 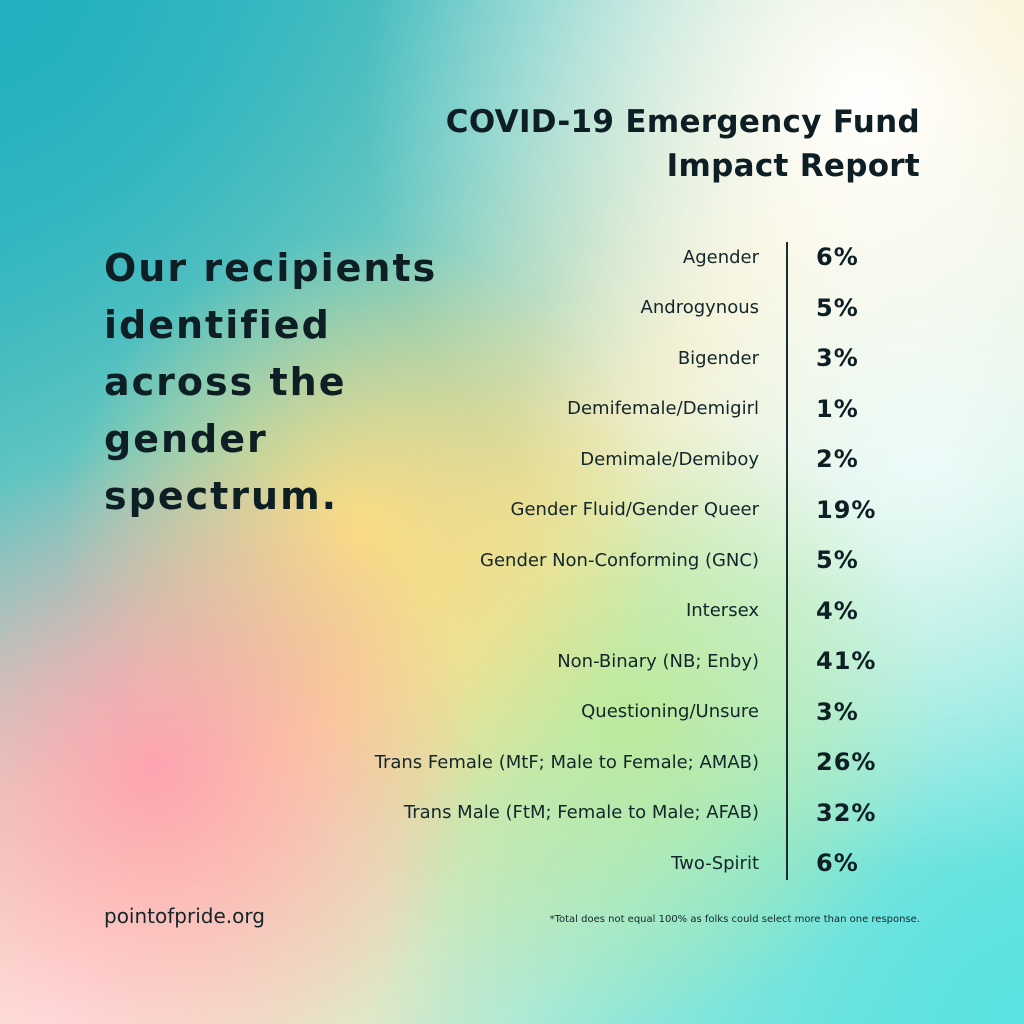 I want to click on table-row: Demifemale/Demigirl 1%, so click(x=610, y=409).